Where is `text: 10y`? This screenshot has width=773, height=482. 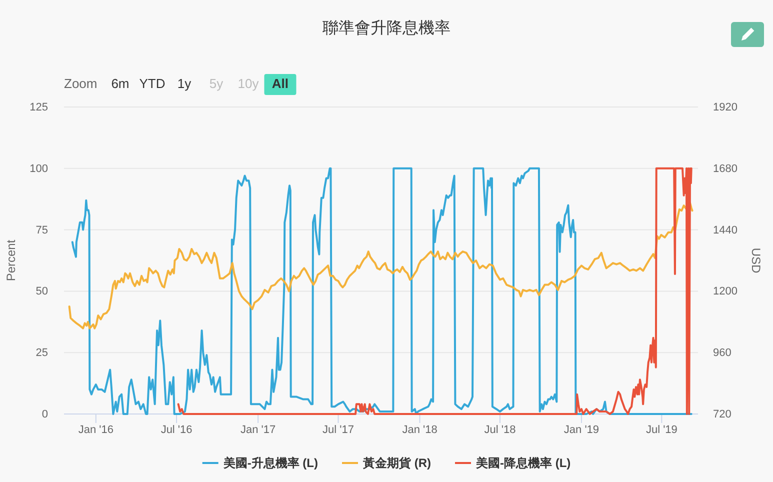 text: 10y is located at coordinates (249, 83).